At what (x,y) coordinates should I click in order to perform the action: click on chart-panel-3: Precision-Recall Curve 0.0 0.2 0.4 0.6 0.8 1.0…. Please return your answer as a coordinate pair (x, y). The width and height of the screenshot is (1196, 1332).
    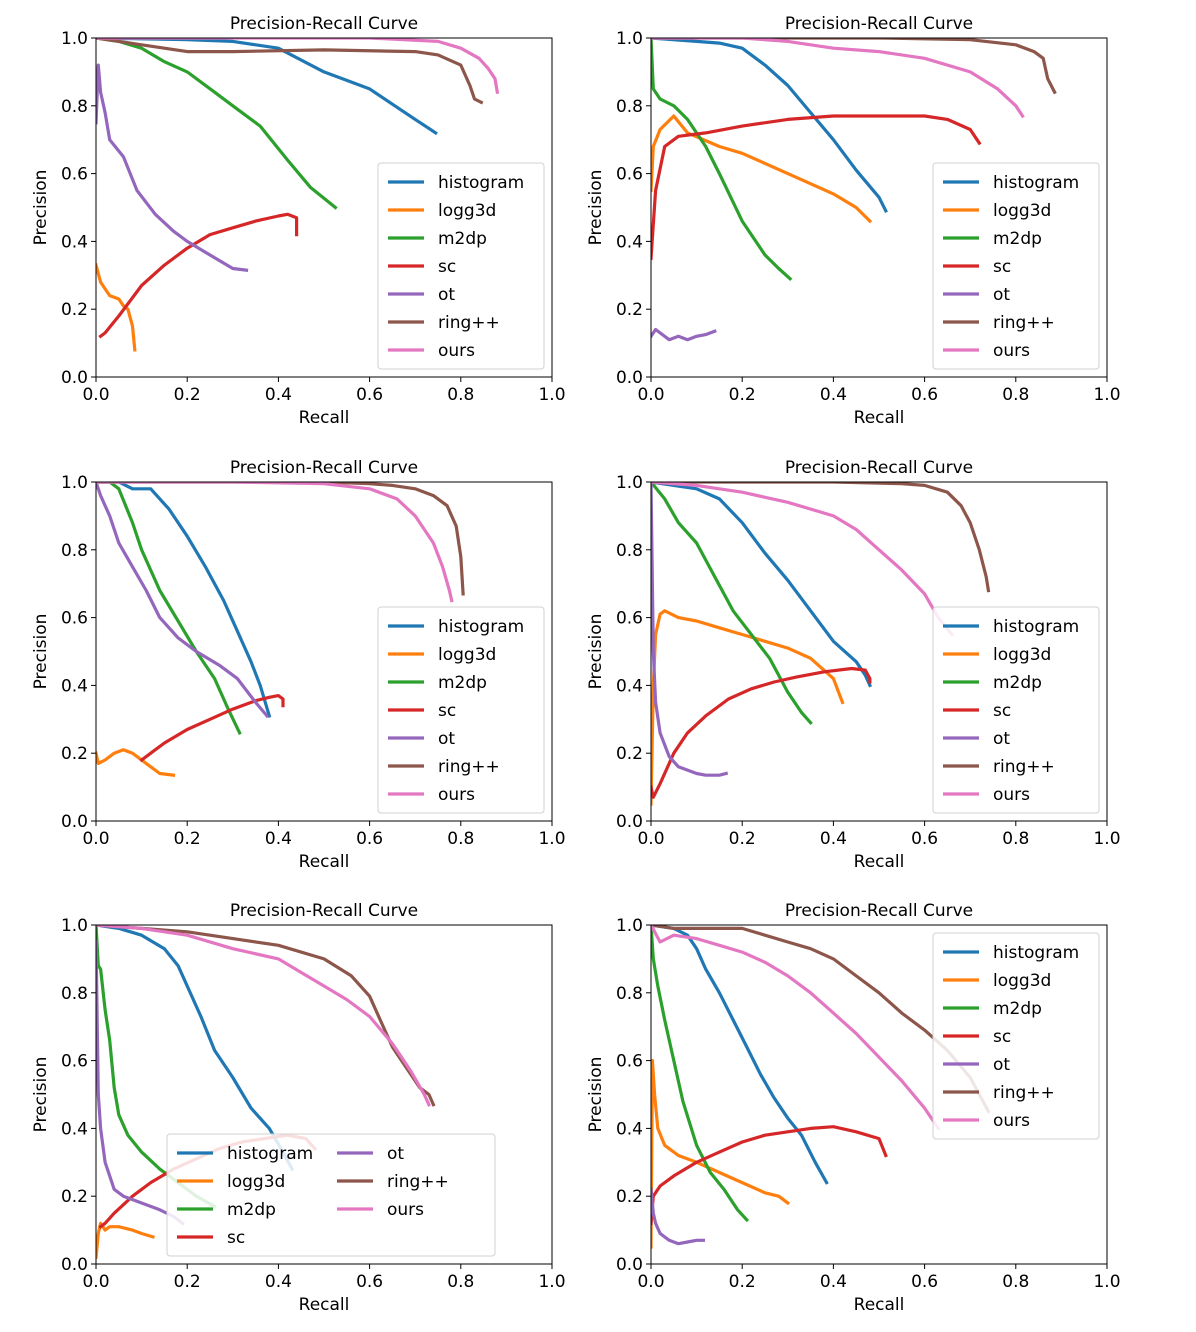
    Looking at the image, I should click on (298, 665).